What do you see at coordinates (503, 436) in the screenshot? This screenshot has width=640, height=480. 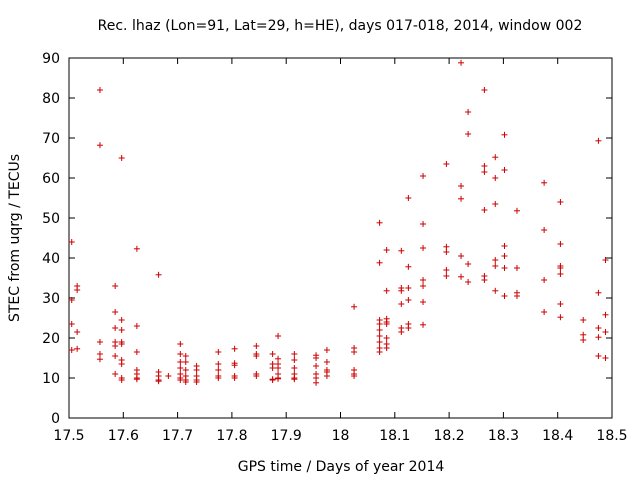 I see `x-tick-label: 18.3` at bounding box center [503, 436].